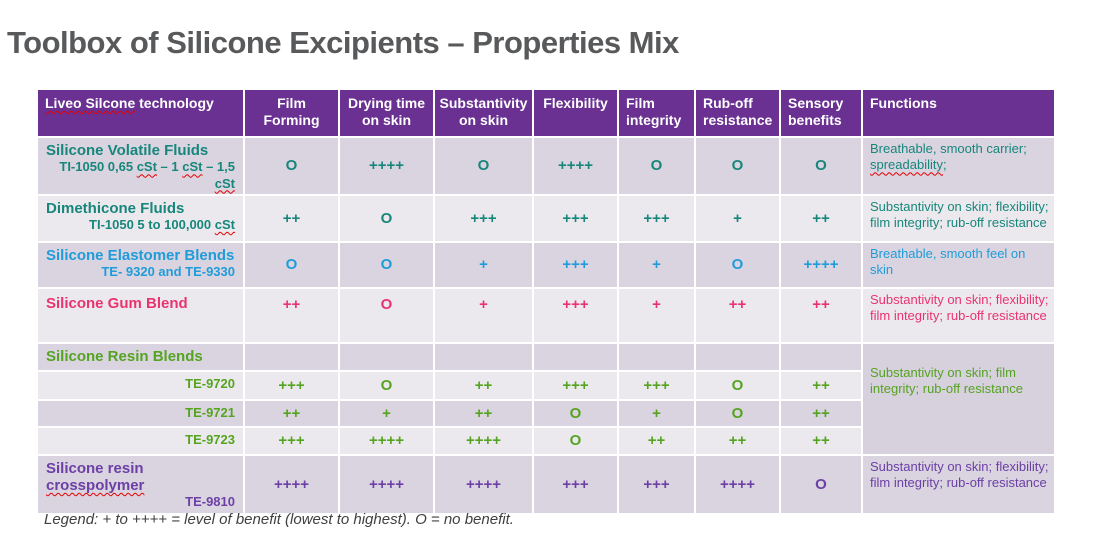  What do you see at coordinates (140, 113) in the screenshot?
I see `column-header: Liveo Silcone technology` at bounding box center [140, 113].